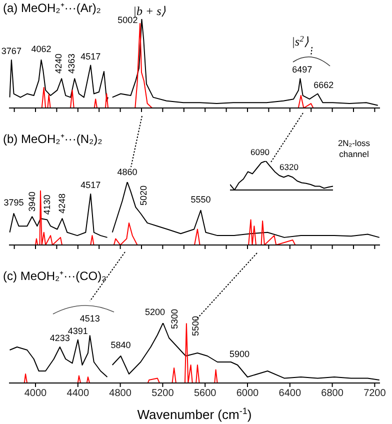 The height and width of the screenshot is (424, 392). I want to click on chart-title: (a) MeOH₂⁺···(Ar)₂, so click(52, 8).